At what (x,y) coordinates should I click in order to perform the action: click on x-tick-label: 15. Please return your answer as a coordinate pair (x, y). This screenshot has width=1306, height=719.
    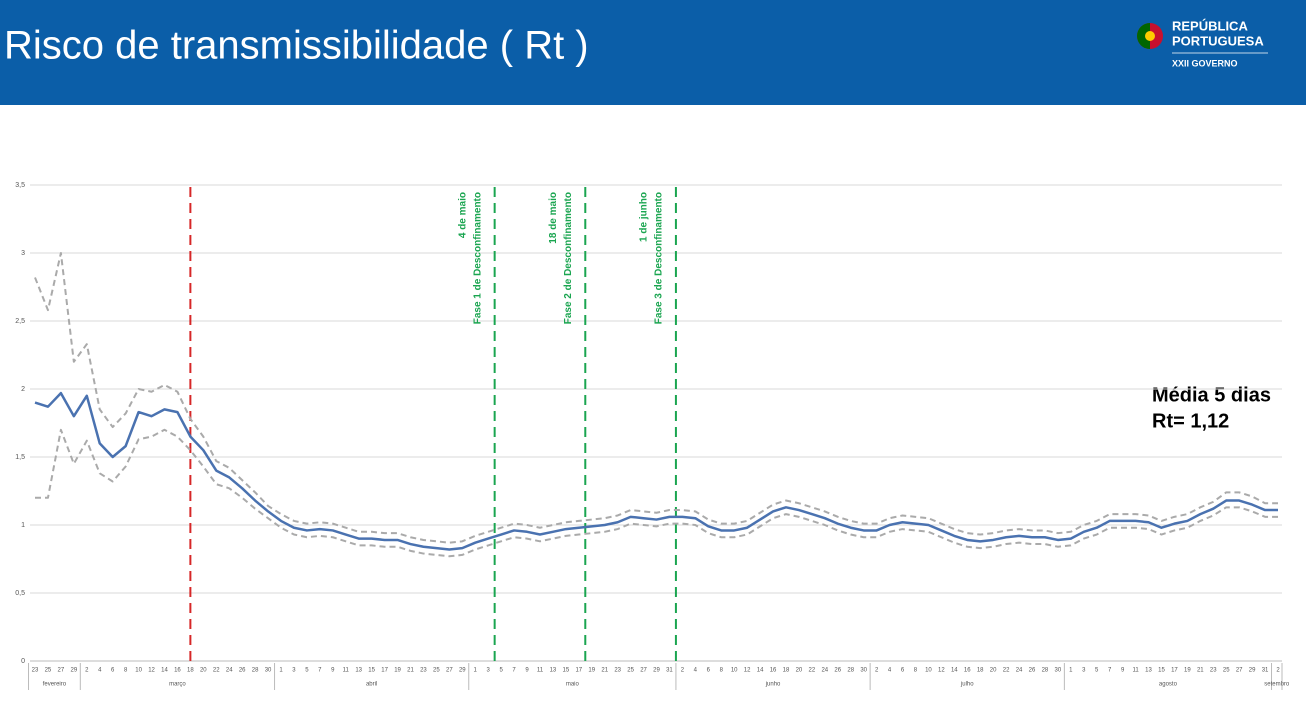
    Looking at the image, I should click on (566, 671).